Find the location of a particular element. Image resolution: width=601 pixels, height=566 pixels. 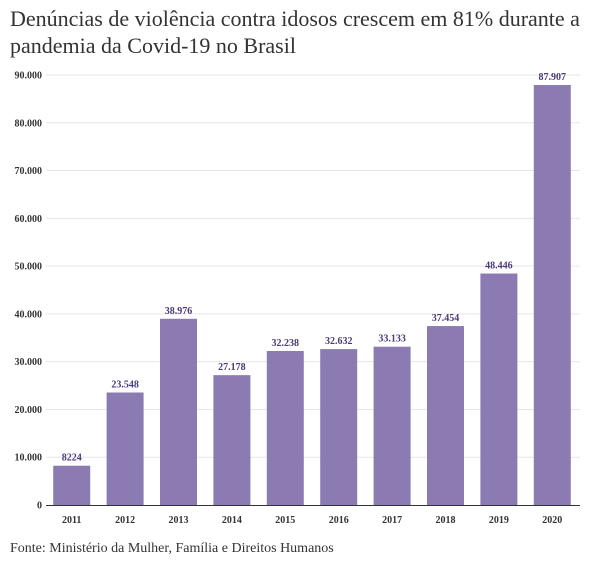

y-tick-label: 10.000 is located at coordinates (29, 458).